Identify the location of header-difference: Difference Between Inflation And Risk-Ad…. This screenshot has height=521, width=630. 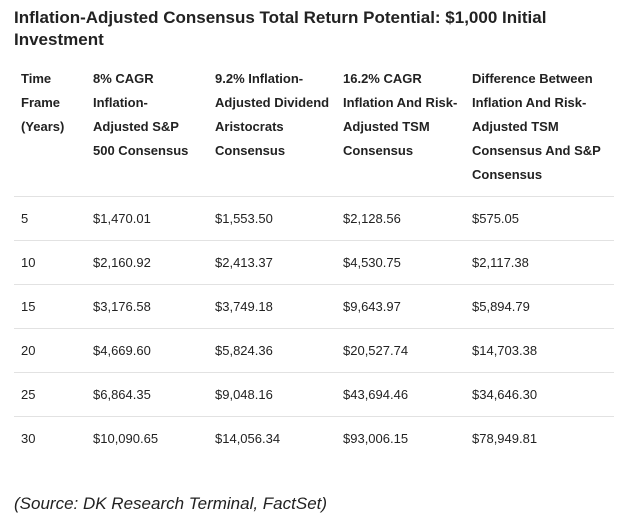
(539, 129).